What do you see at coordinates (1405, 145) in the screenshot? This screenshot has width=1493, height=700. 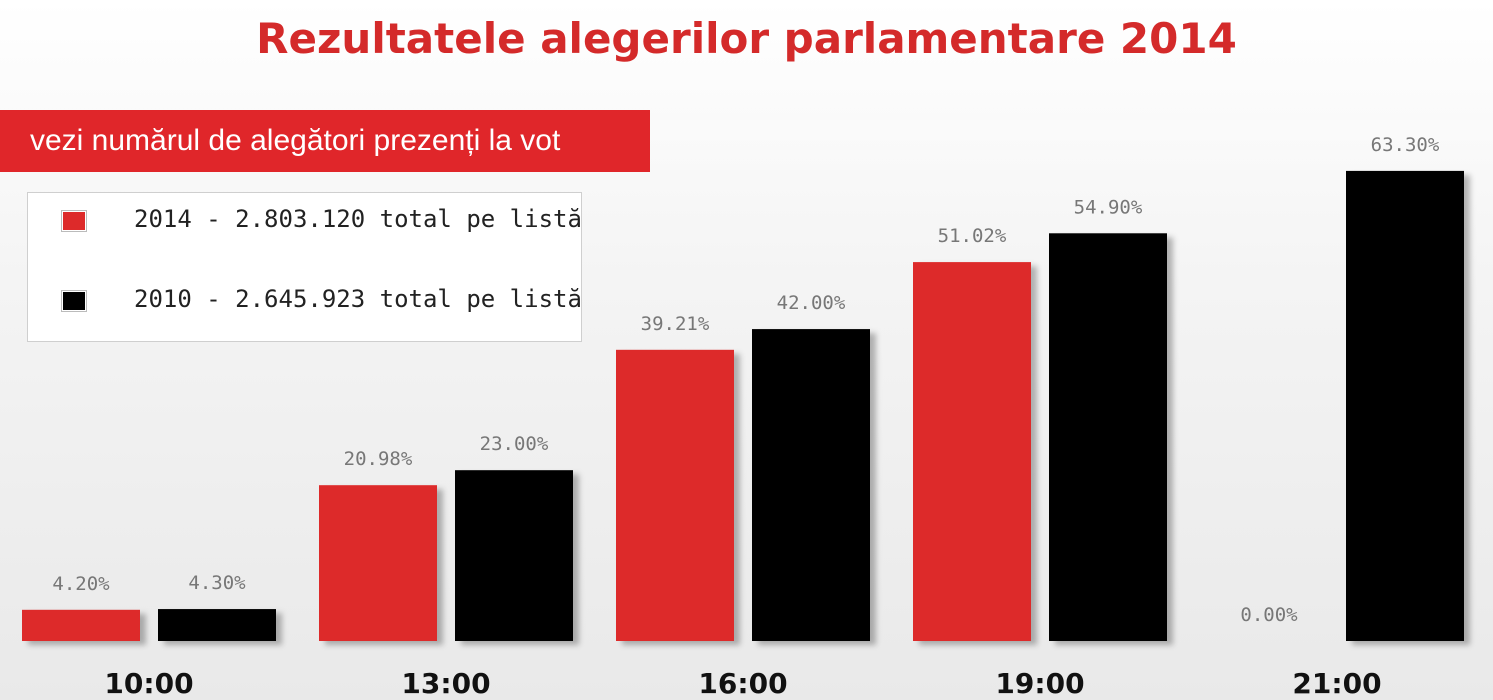 I see `value-label-2010-2100: 63.30%` at bounding box center [1405, 145].